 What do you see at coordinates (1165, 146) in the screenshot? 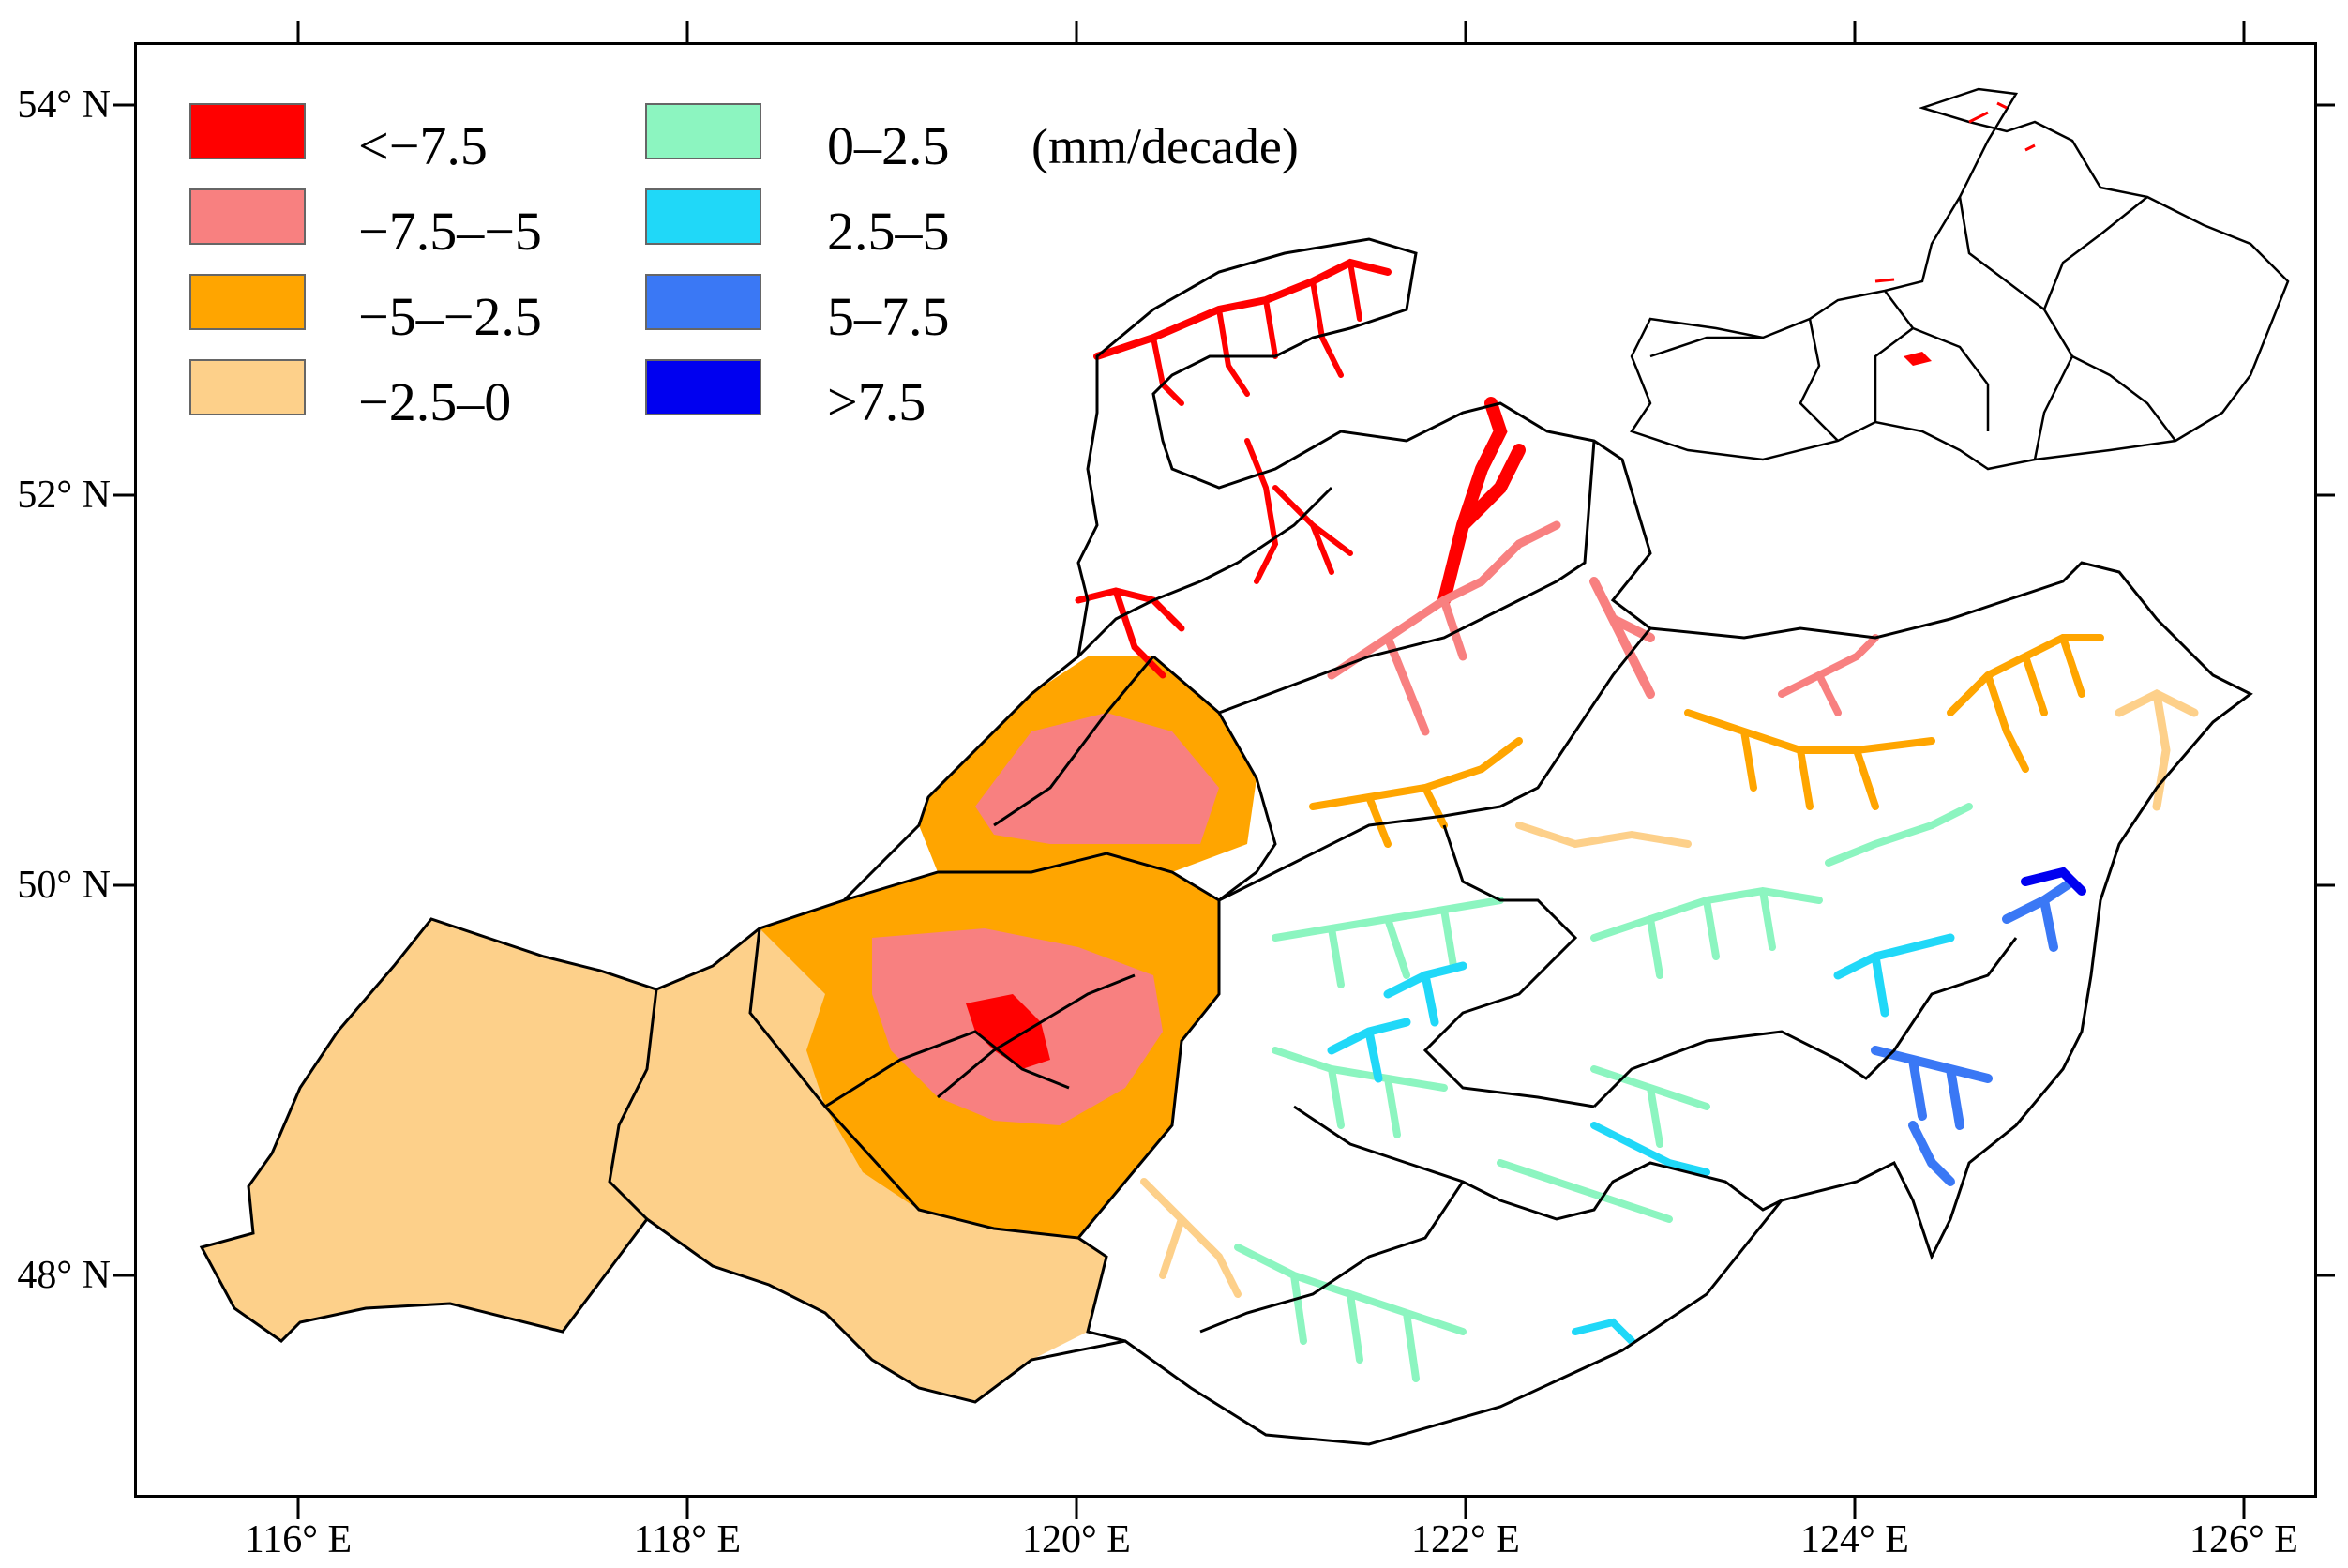
I see `legend-unit-label: (mm/decade)` at bounding box center [1165, 146].